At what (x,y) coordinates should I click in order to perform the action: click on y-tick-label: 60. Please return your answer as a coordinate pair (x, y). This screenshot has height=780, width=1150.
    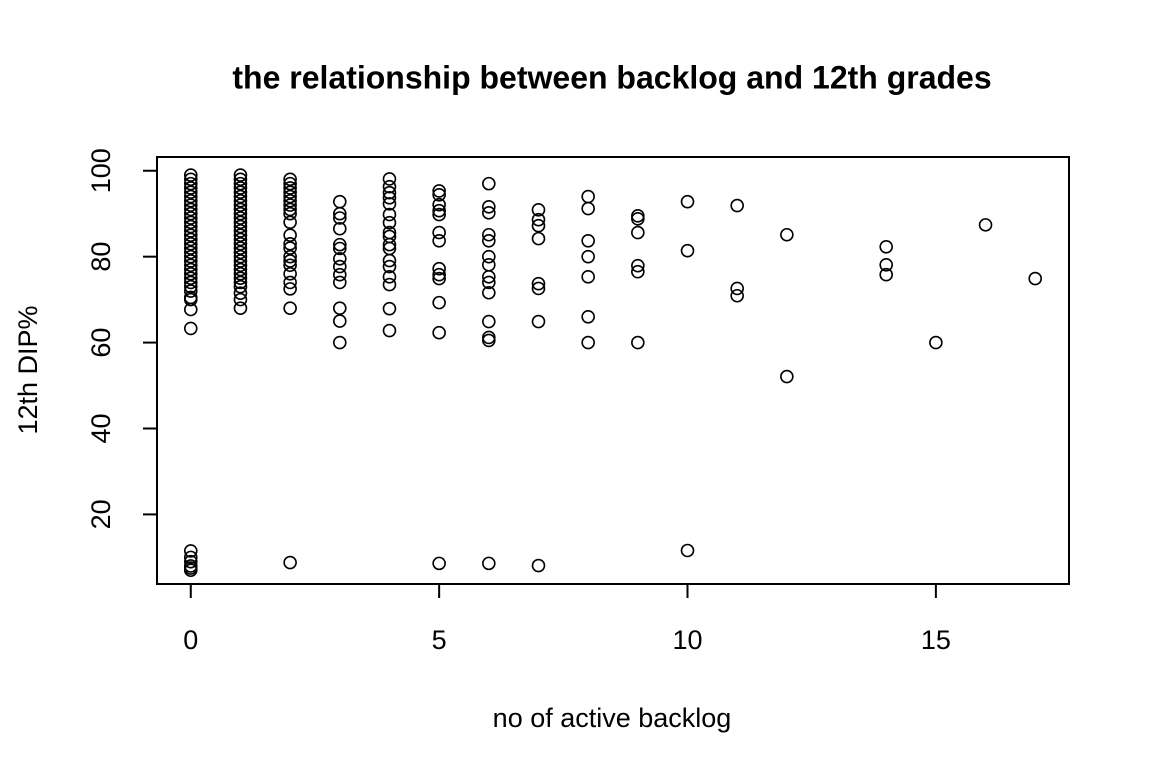
    Looking at the image, I should click on (101, 343).